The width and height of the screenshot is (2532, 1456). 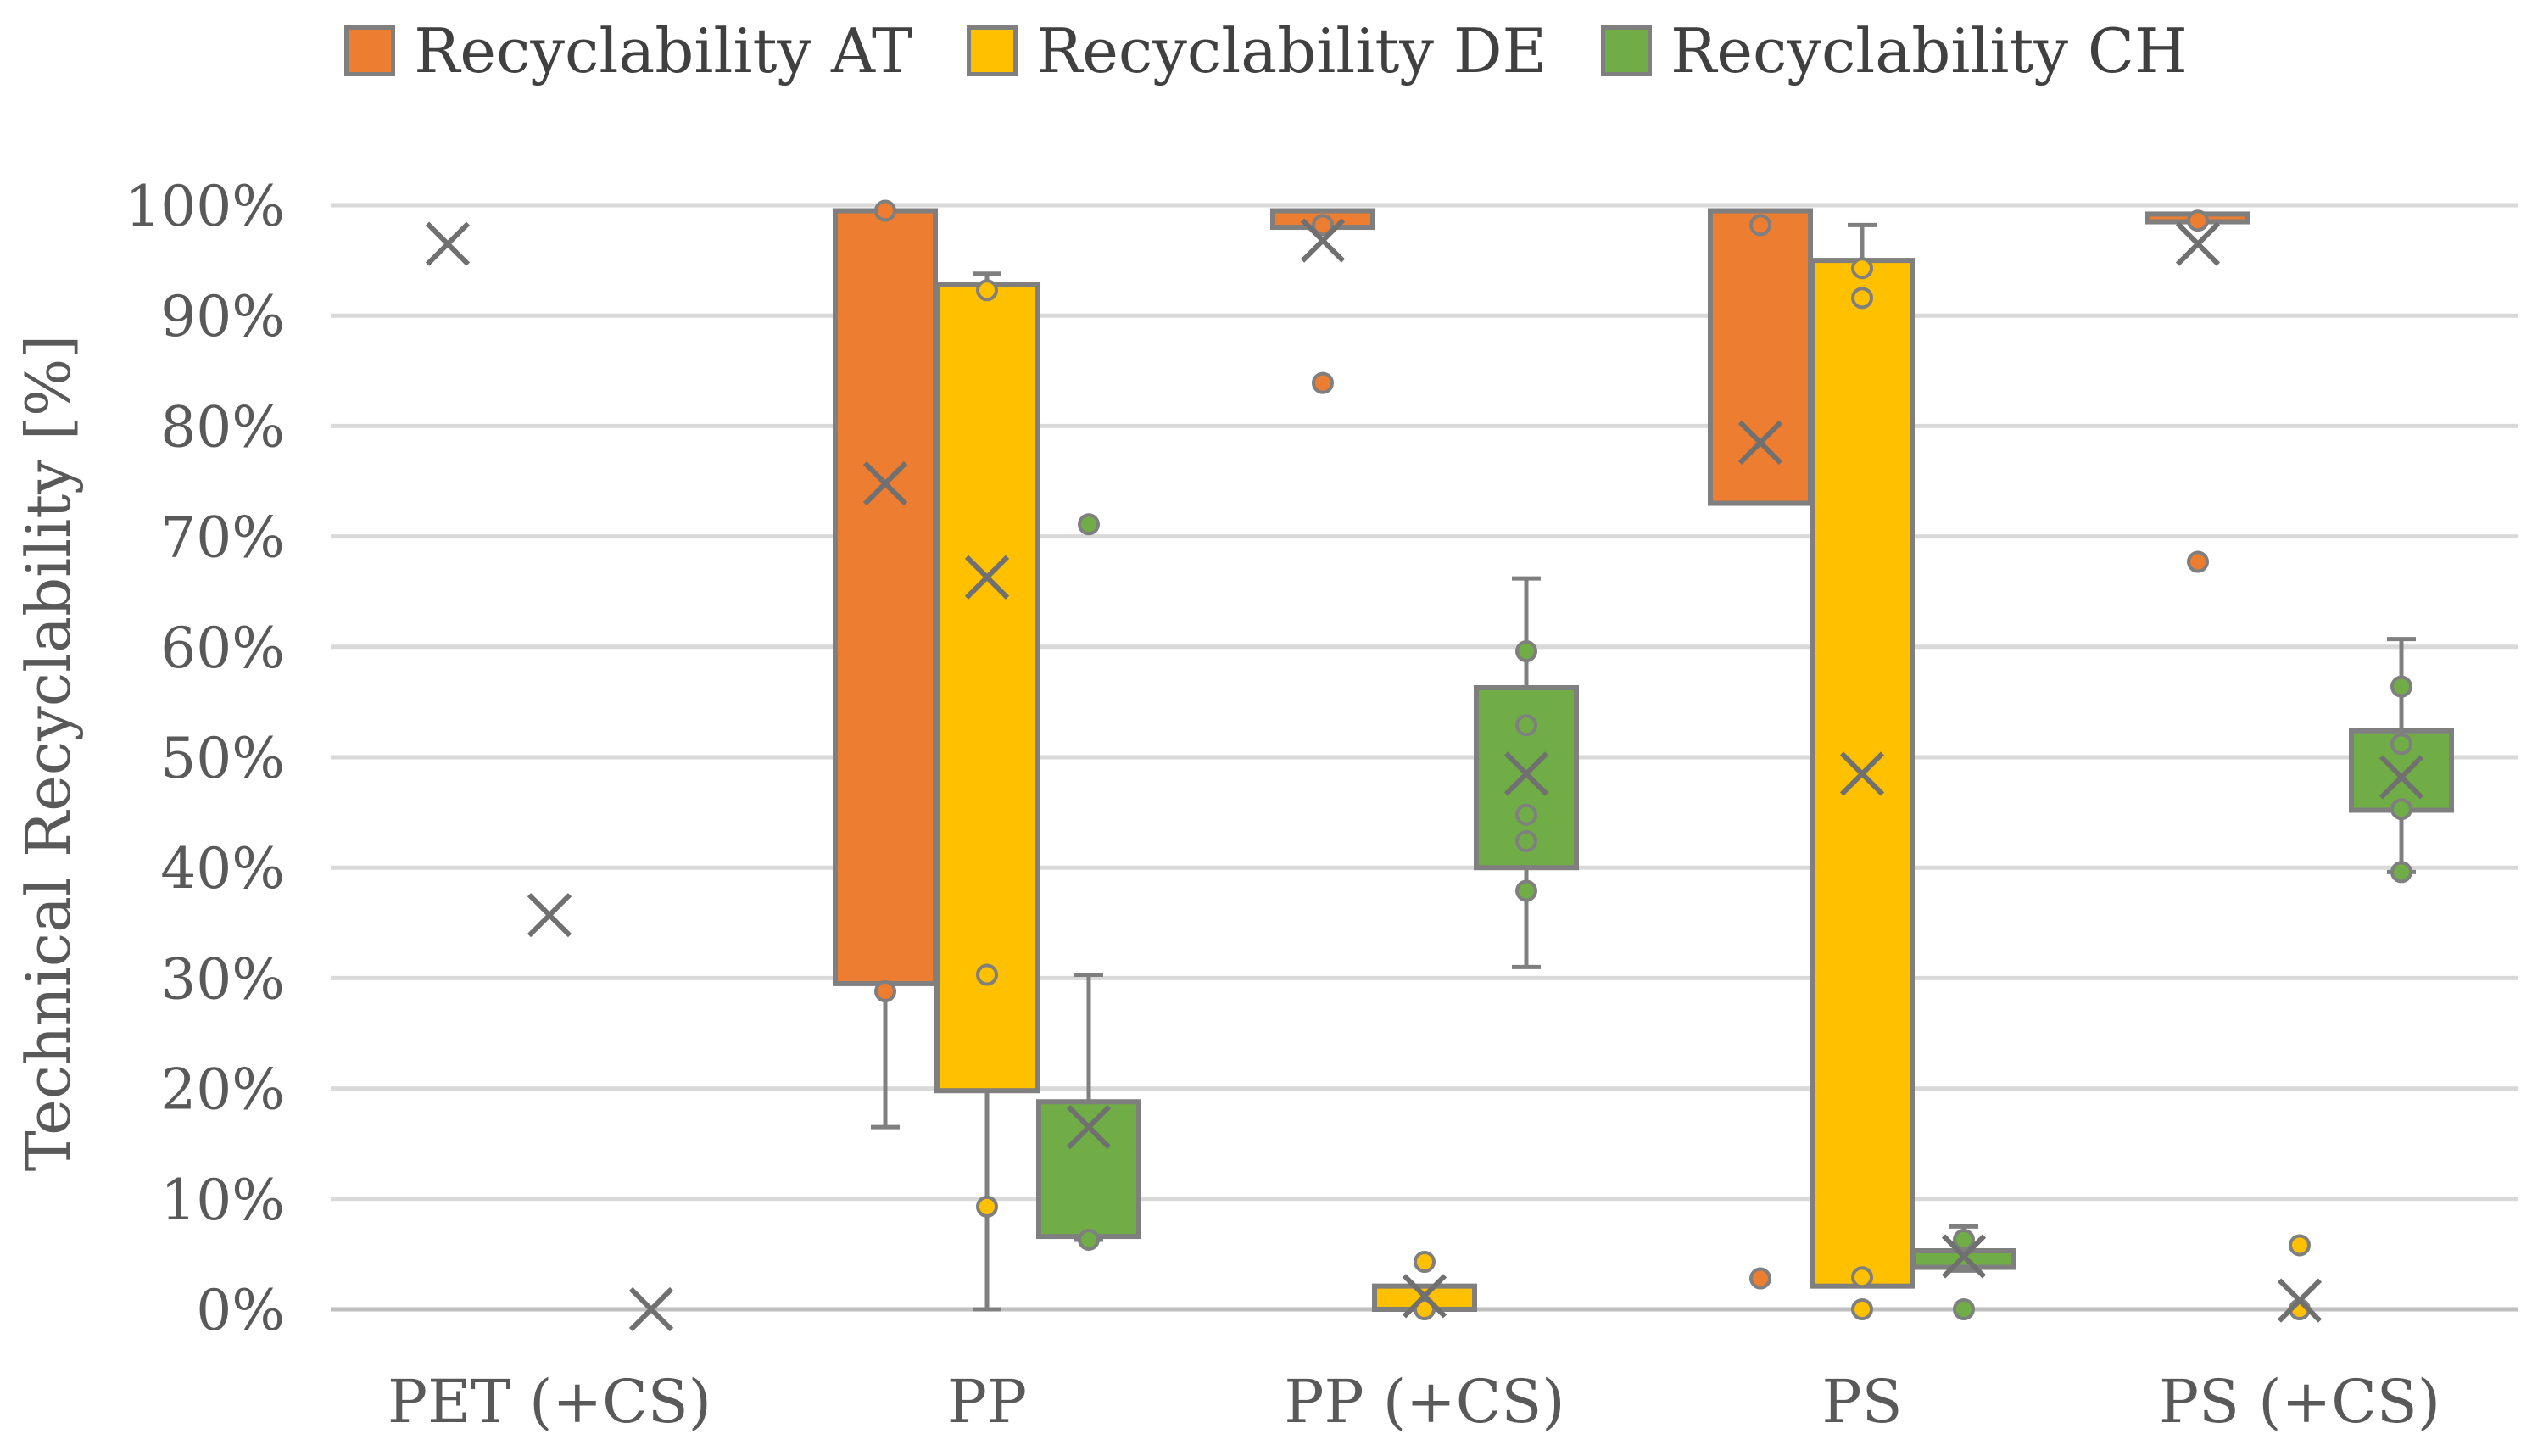 I want to click on legend-item-at: Recyclability AT, so click(x=628, y=50).